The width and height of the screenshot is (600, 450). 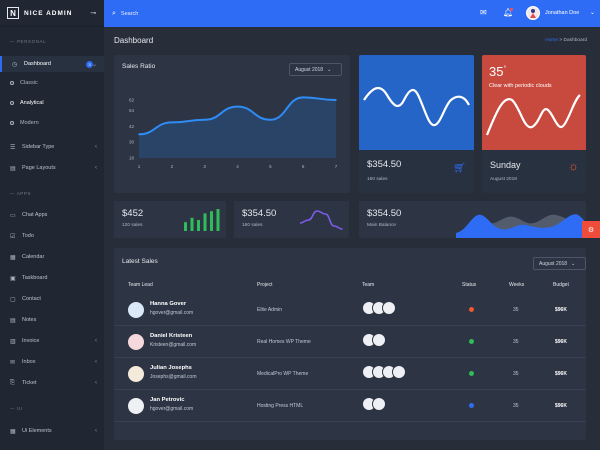 What do you see at coordinates (566, 40) in the screenshot?
I see `breadcrumb: Home > Dashboard` at bounding box center [566, 40].